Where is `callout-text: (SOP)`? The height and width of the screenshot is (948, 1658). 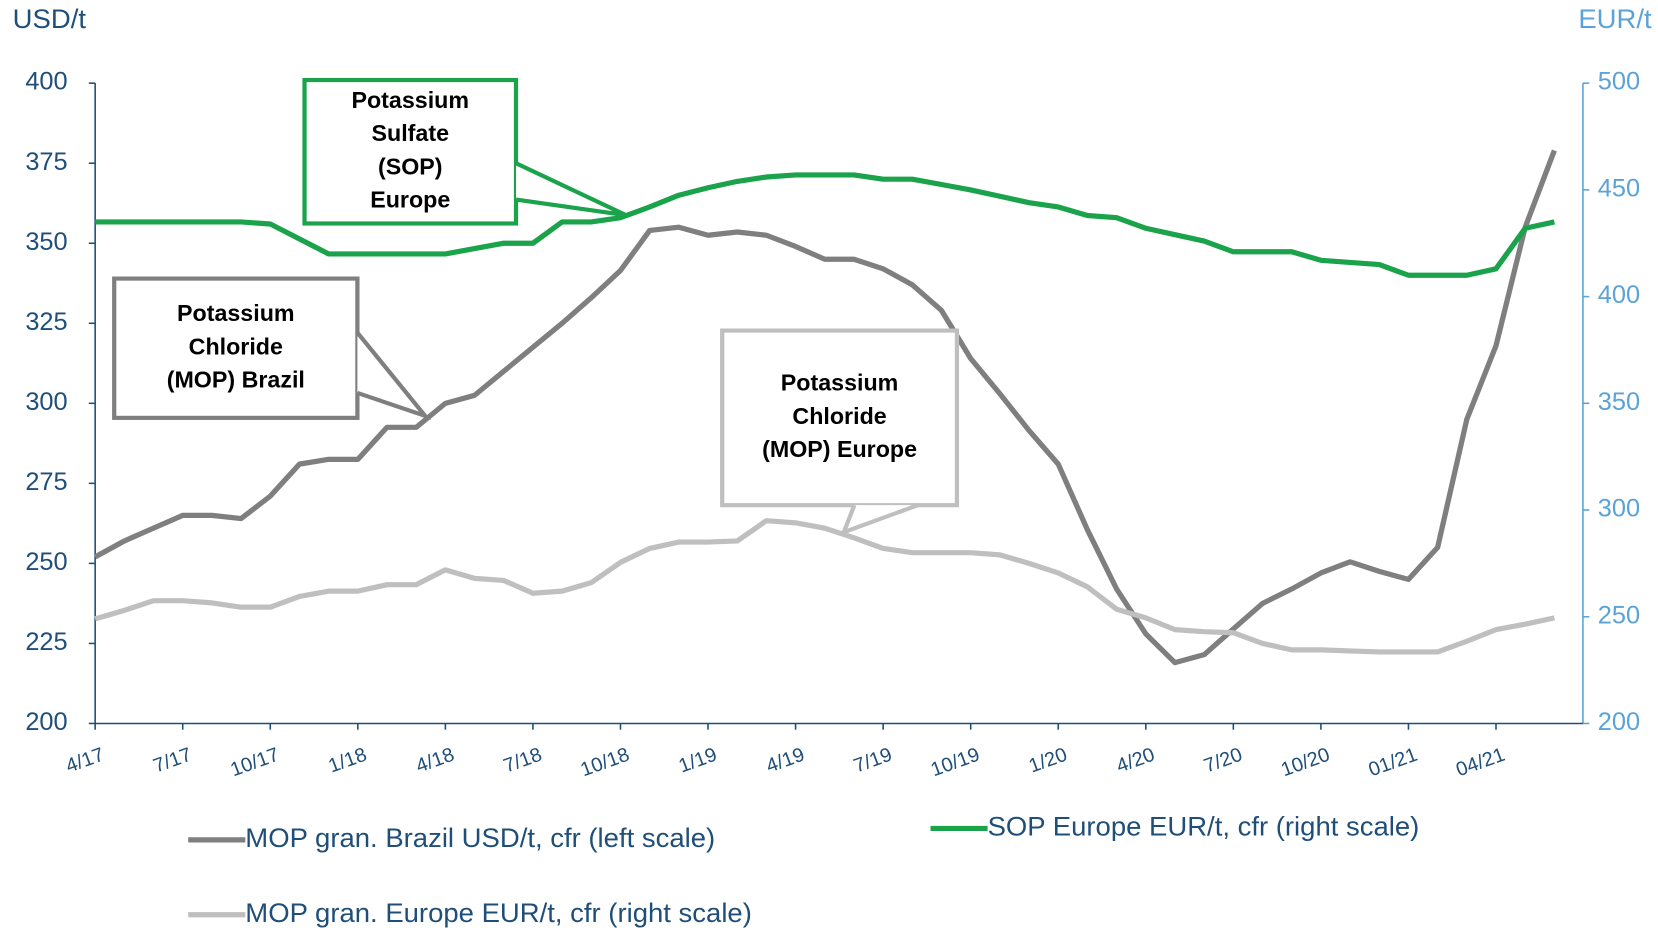 callout-text: (SOP) is located at coordinates (410, 167).